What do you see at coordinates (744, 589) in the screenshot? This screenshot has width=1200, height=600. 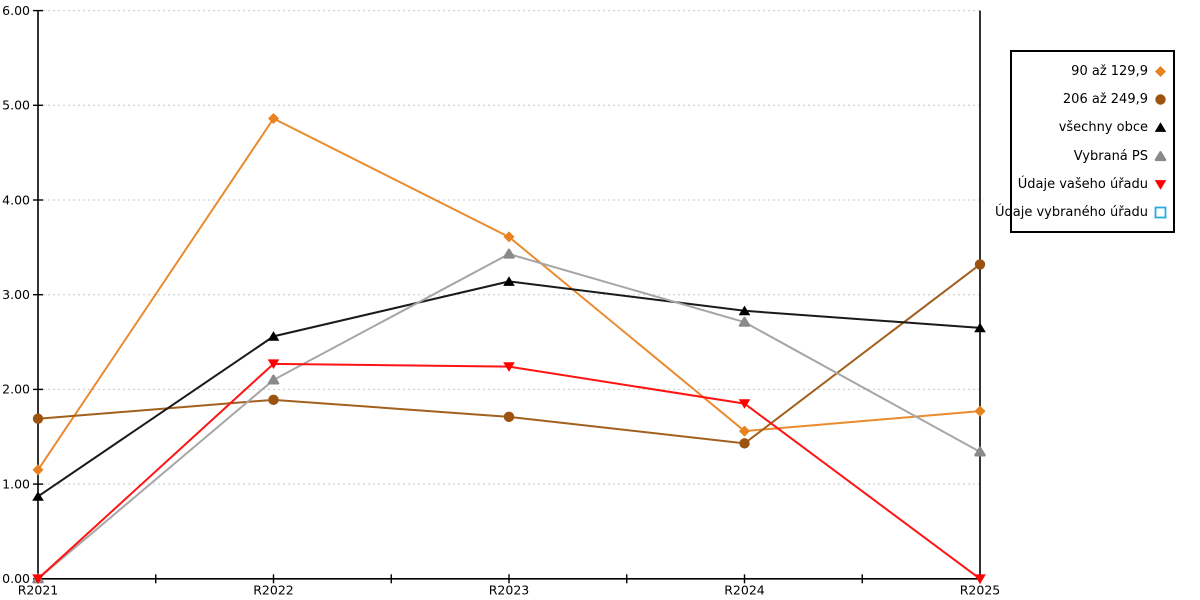 I see `x-axis-label: R2024` at bounding box center [744, 589].